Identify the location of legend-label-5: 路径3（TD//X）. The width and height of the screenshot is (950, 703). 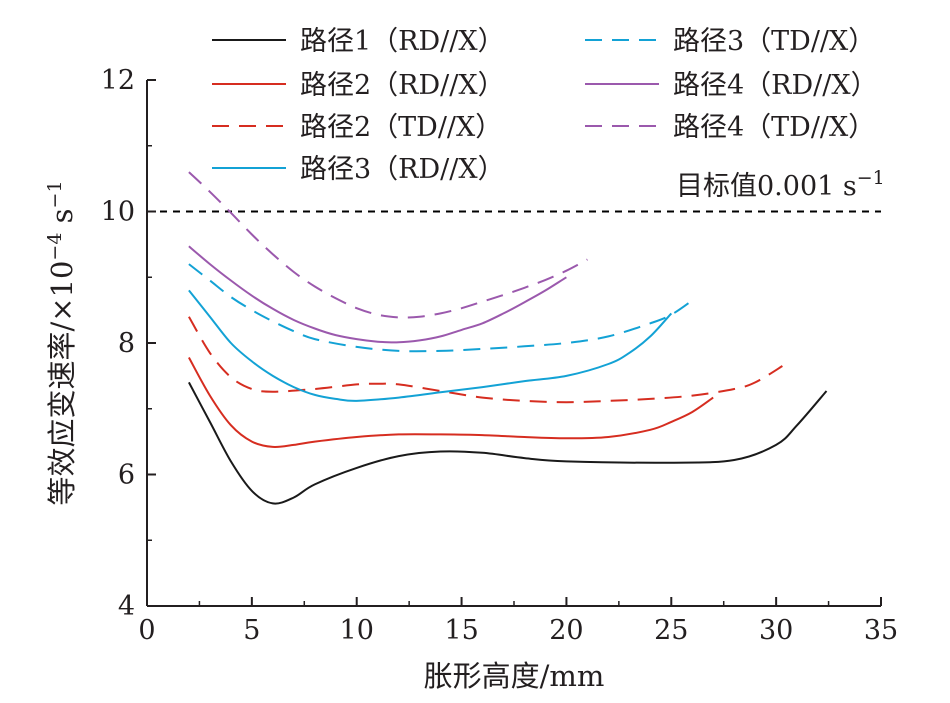
(774, 41).